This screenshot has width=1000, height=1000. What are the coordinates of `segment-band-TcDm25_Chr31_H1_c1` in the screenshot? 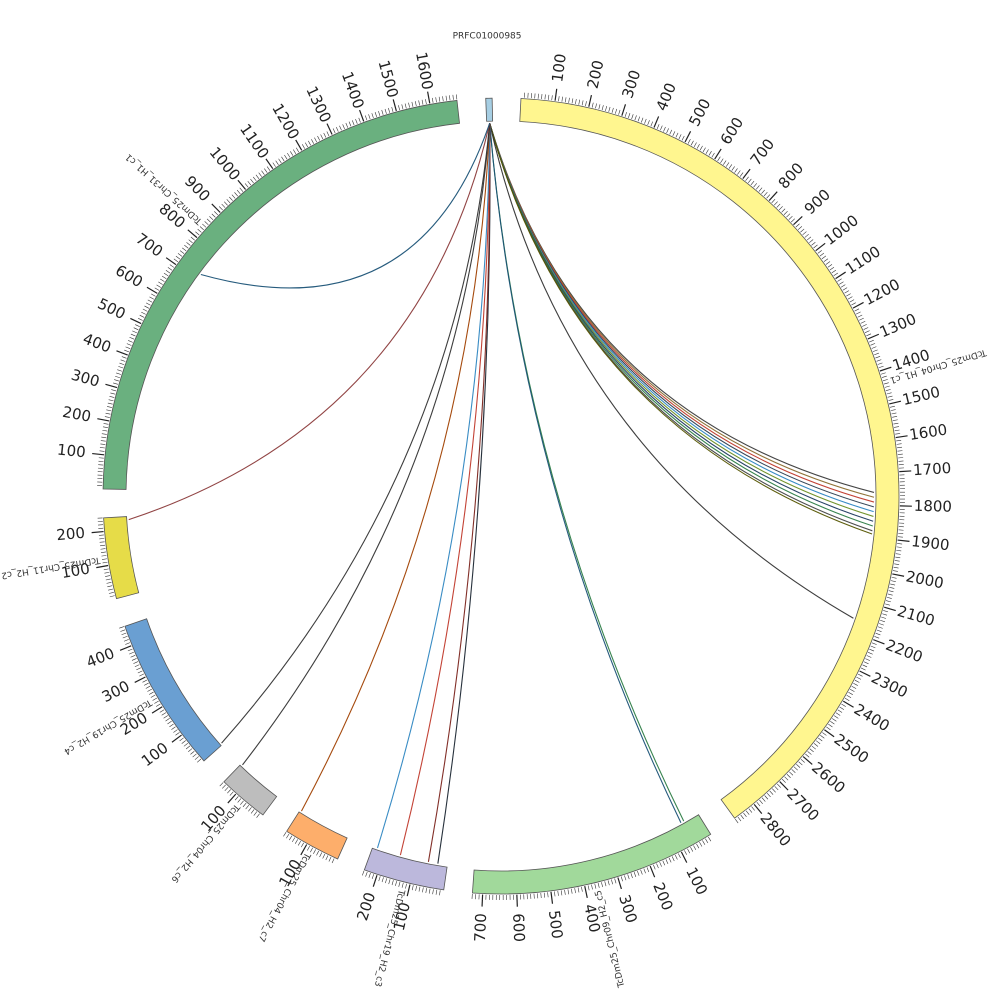 It's located at (281, 294).